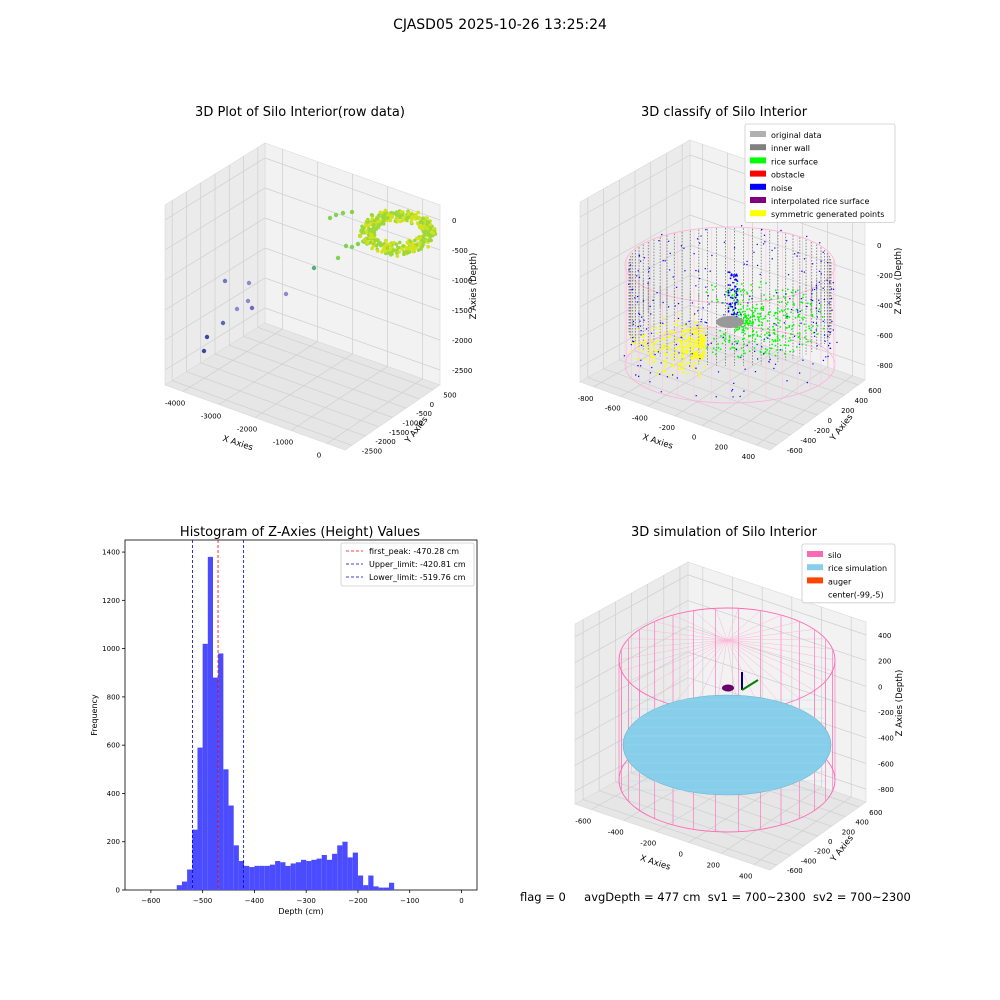 This screenshot has height=1000, width=1000. Describe the element at coordinates (886, 739) in the screenshot. I see `simulation-ztick-label: -400` at that location.